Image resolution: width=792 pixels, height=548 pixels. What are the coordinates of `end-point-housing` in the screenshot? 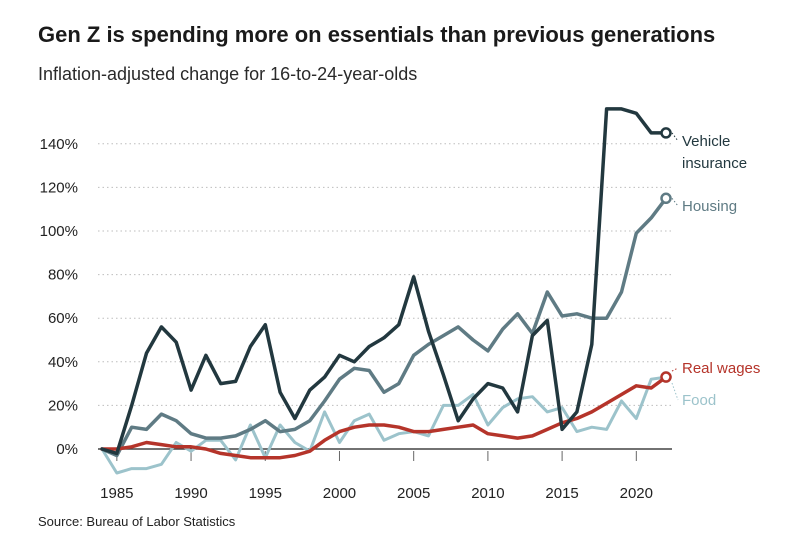 It's located at (666, 198).